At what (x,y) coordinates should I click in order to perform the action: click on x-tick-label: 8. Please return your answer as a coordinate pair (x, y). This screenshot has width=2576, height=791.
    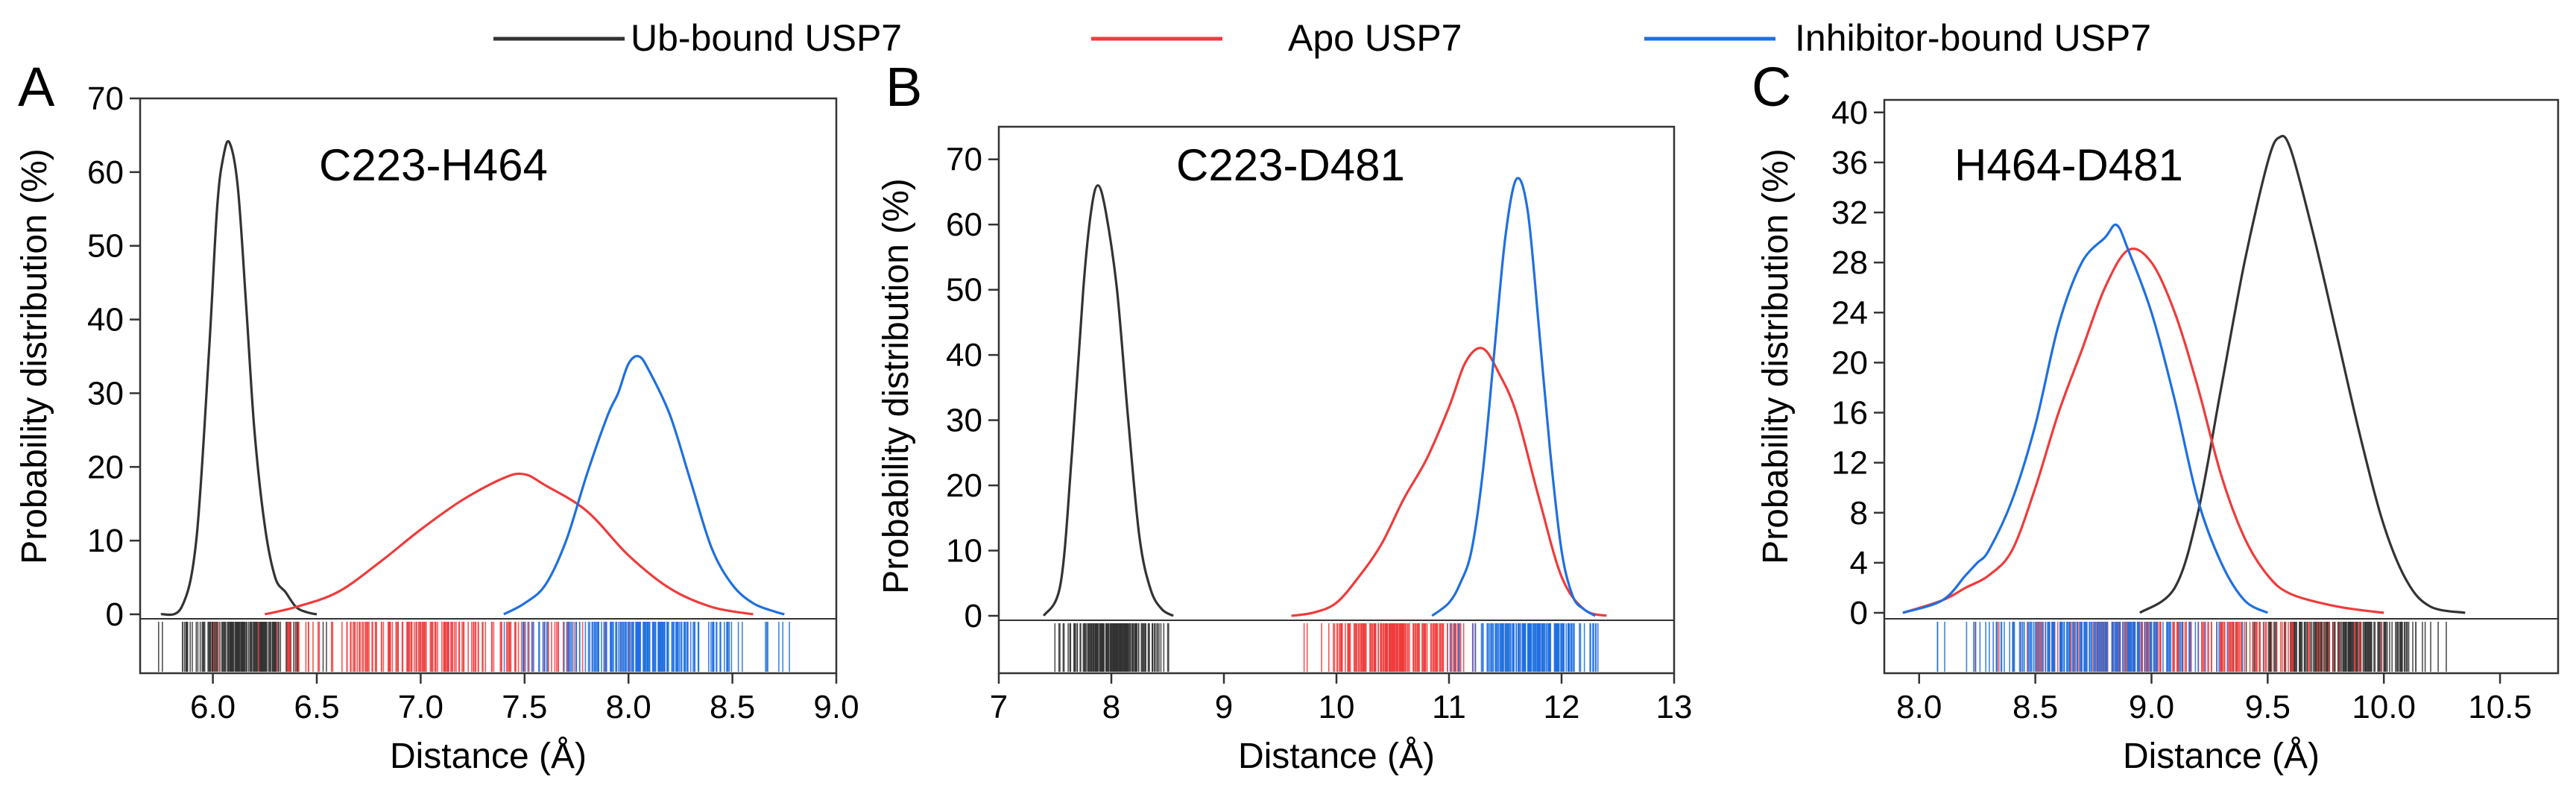
    Looking at the image, I should click on (1111, 707).